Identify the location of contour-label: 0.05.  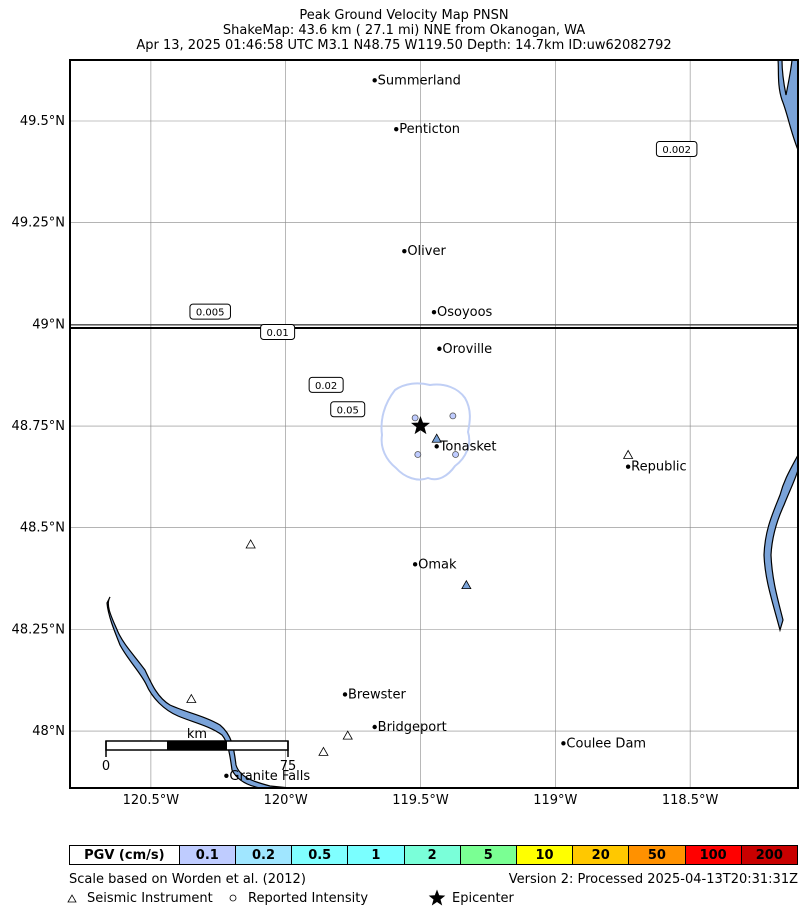
(348, 410).